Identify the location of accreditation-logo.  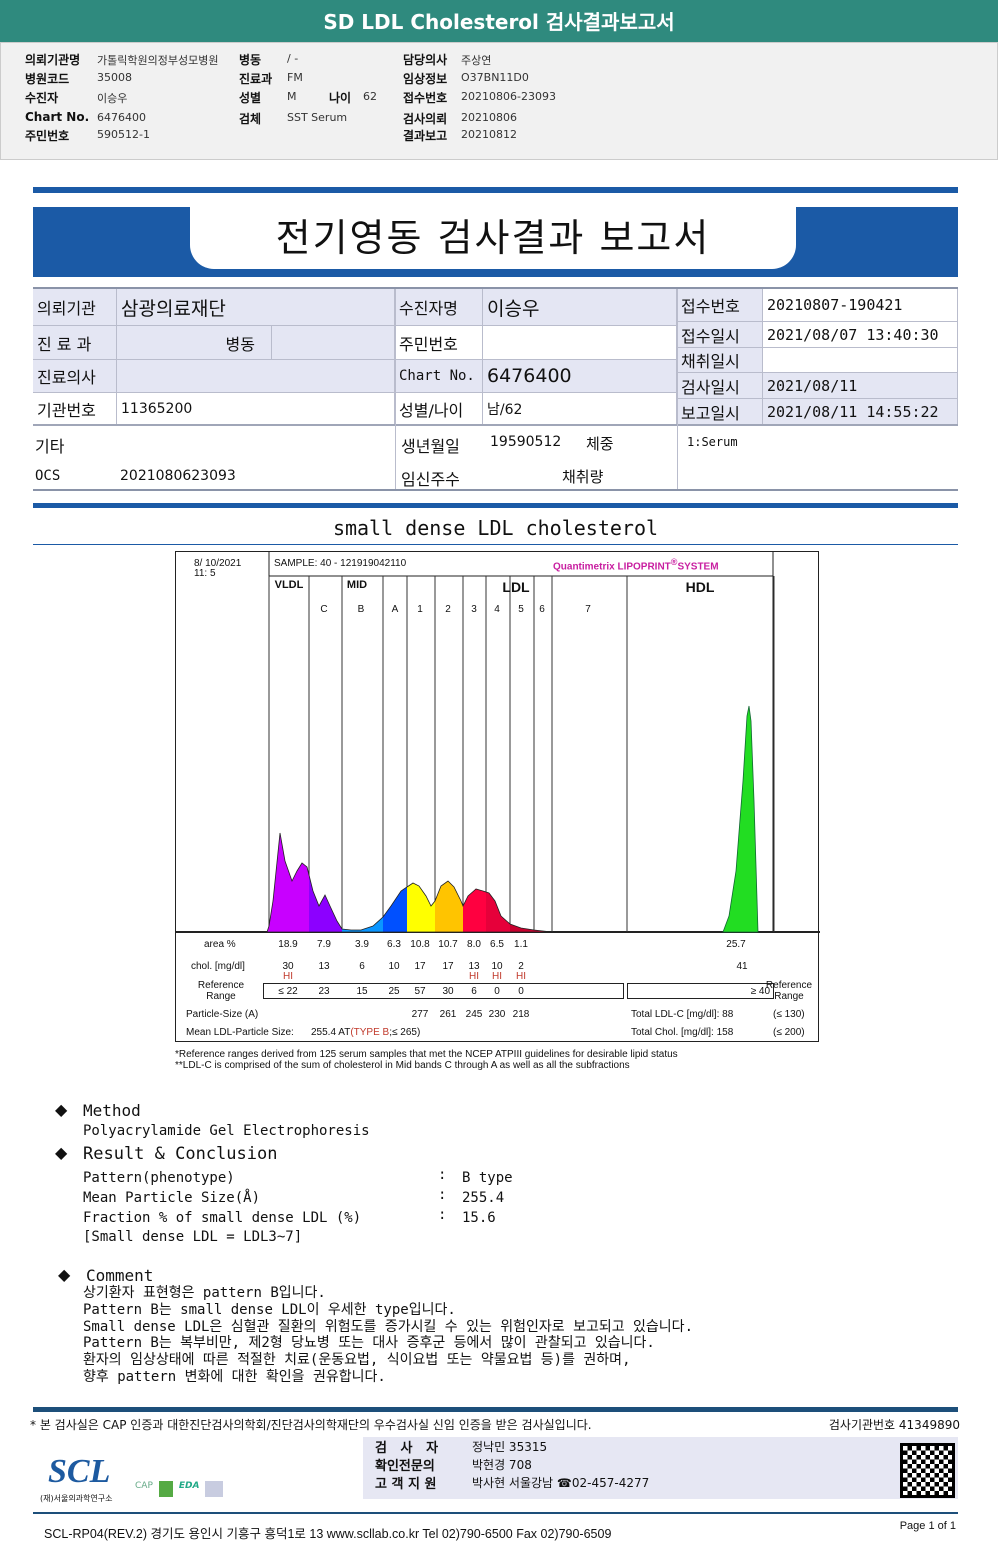
(165, 1489).